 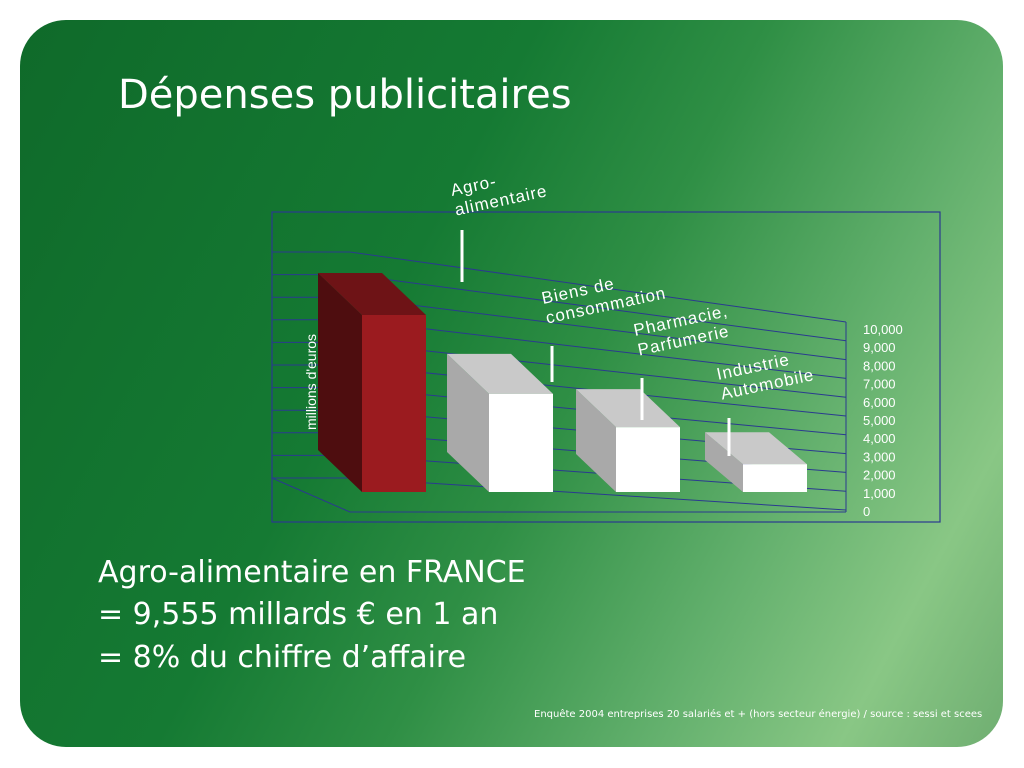 I want to click on y-tick-label: 1,000, so click(x=879, y=493).